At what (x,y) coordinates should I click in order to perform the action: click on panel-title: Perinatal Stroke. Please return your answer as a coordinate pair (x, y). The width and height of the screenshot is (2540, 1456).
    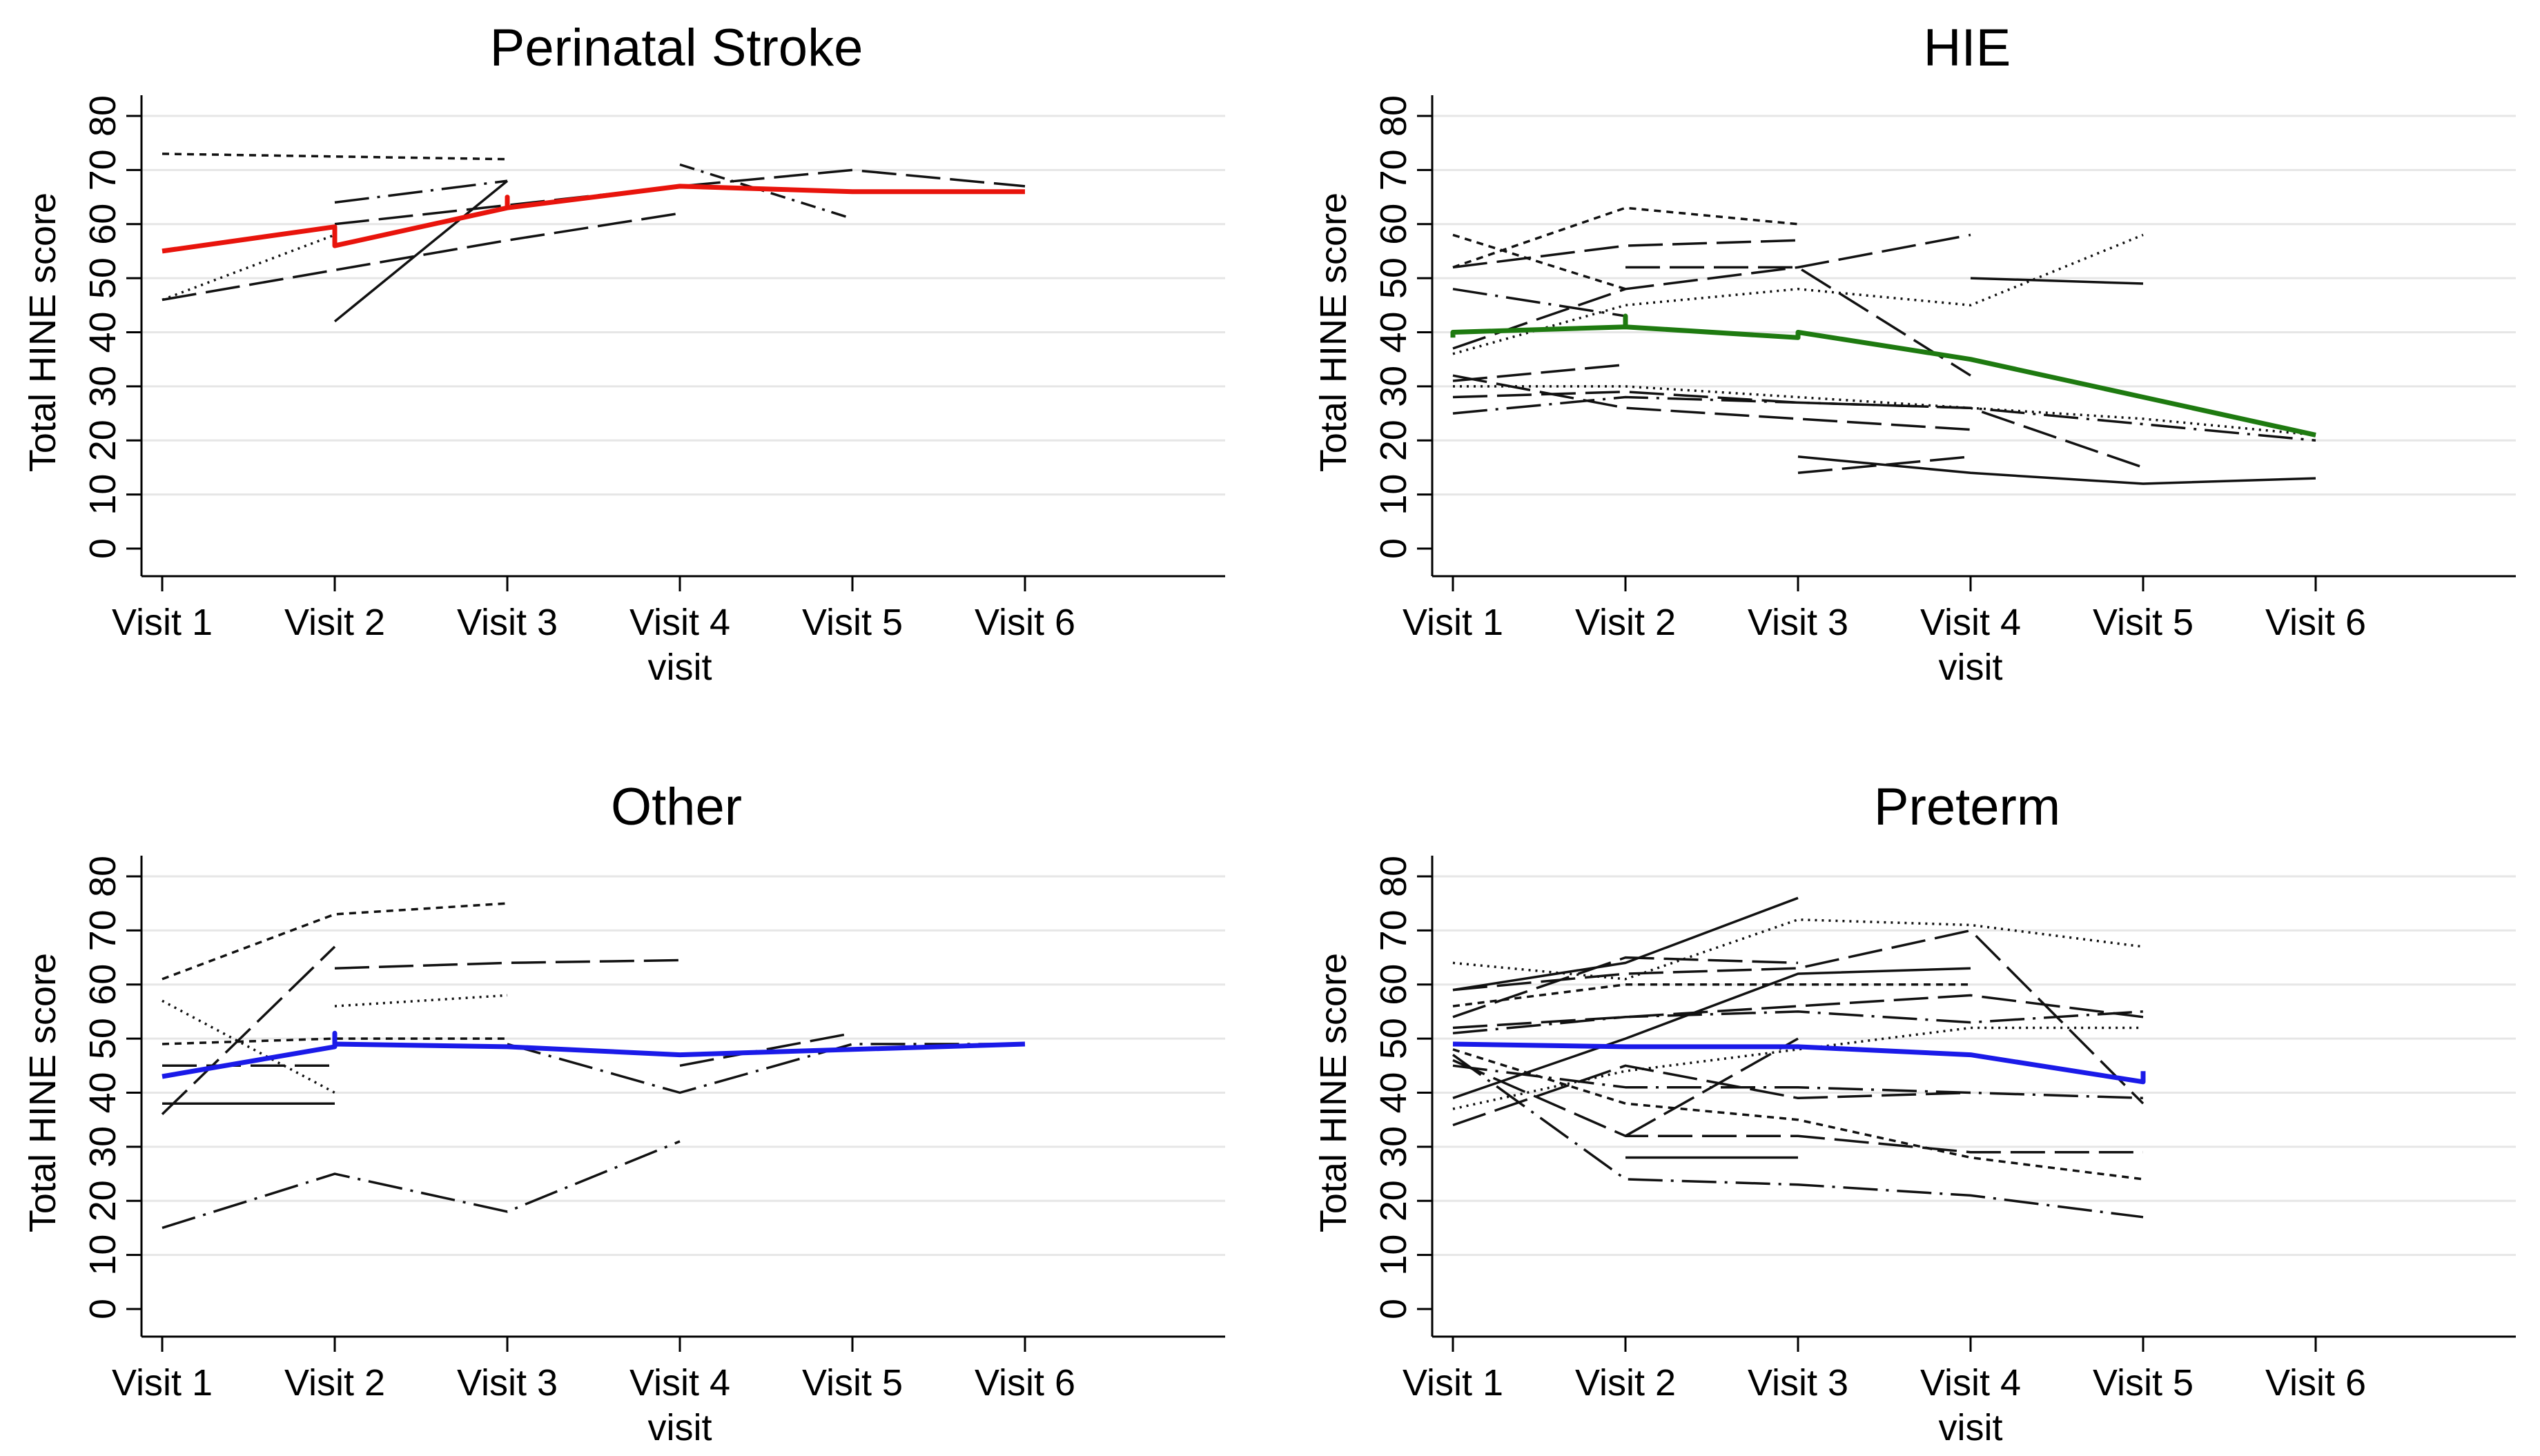
    Looking at the image, I should click on (676, 48).